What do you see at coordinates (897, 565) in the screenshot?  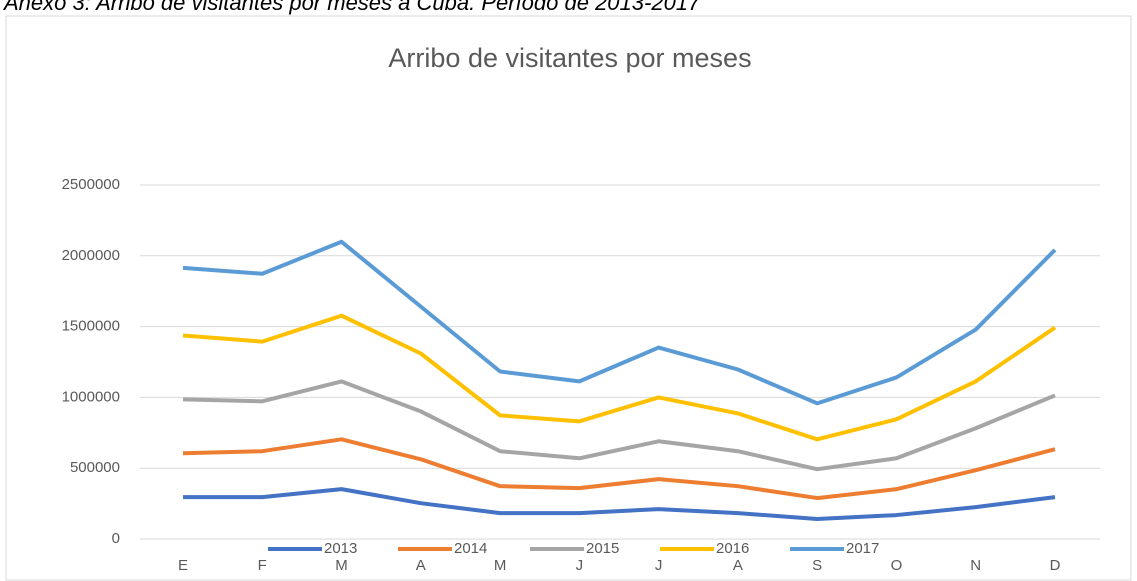 I see `x-tick-label: O` at bounding box center [897, 565].